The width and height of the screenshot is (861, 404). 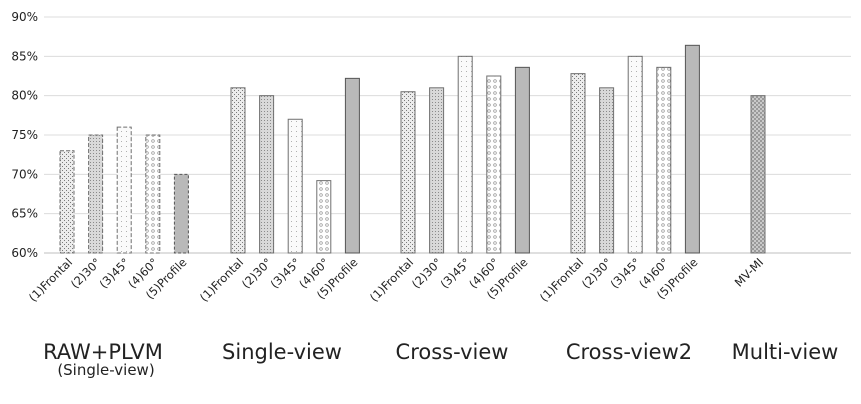 I want to click on group-label: Cross-view2, so click(x=629, y=352).